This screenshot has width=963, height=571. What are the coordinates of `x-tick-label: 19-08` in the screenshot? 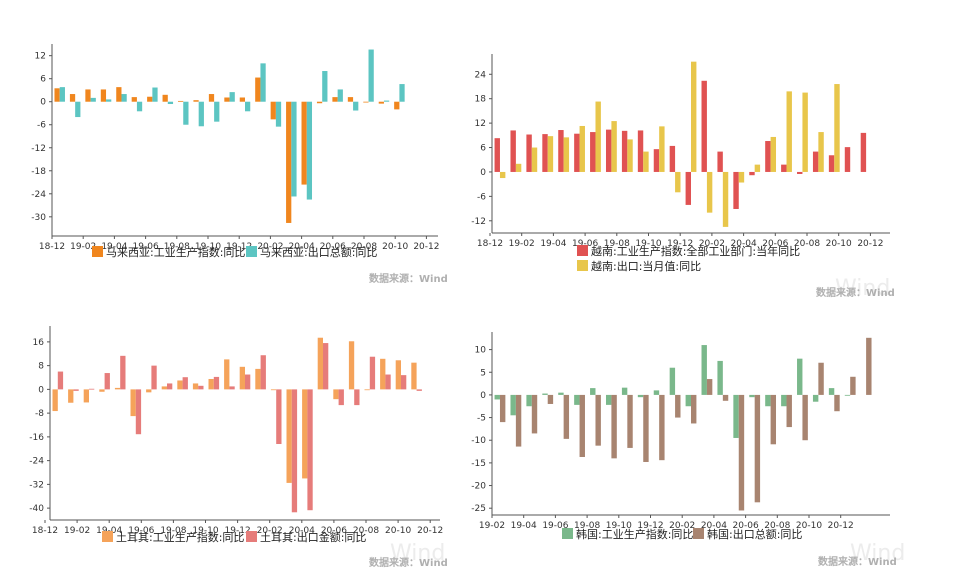 It's located at (173, 531).